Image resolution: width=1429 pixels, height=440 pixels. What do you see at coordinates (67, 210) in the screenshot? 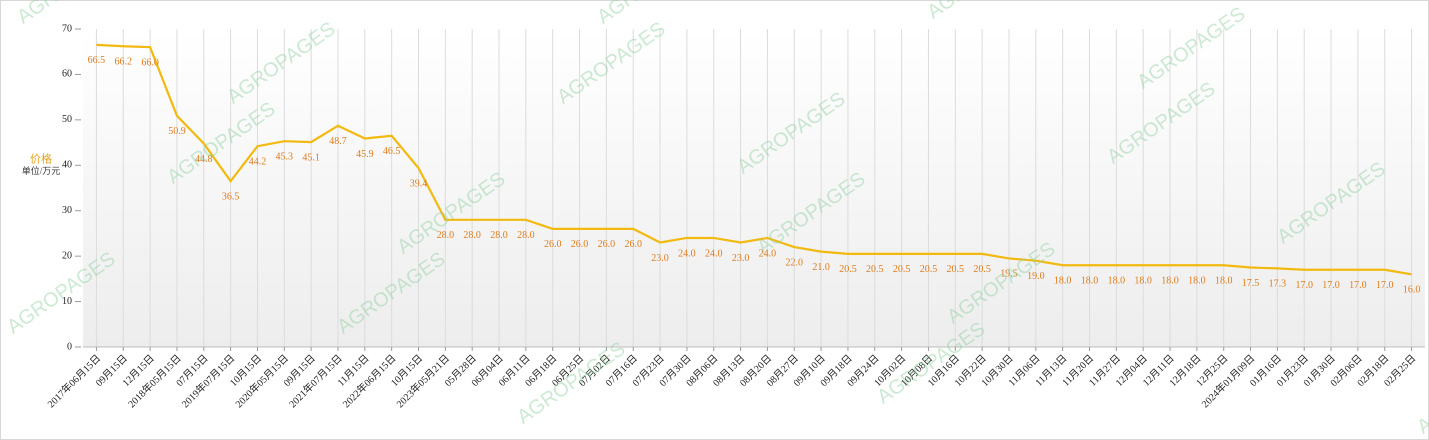
I see `y-tick-label: 30` at bounding box center [67, 210].